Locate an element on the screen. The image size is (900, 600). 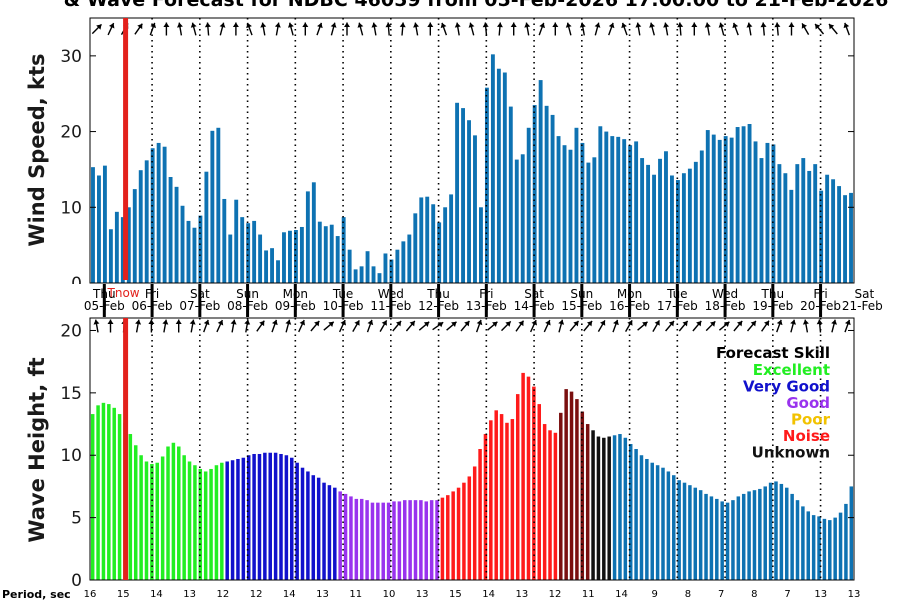
date-label: 12-Feb is located at coordinates (438, 306).